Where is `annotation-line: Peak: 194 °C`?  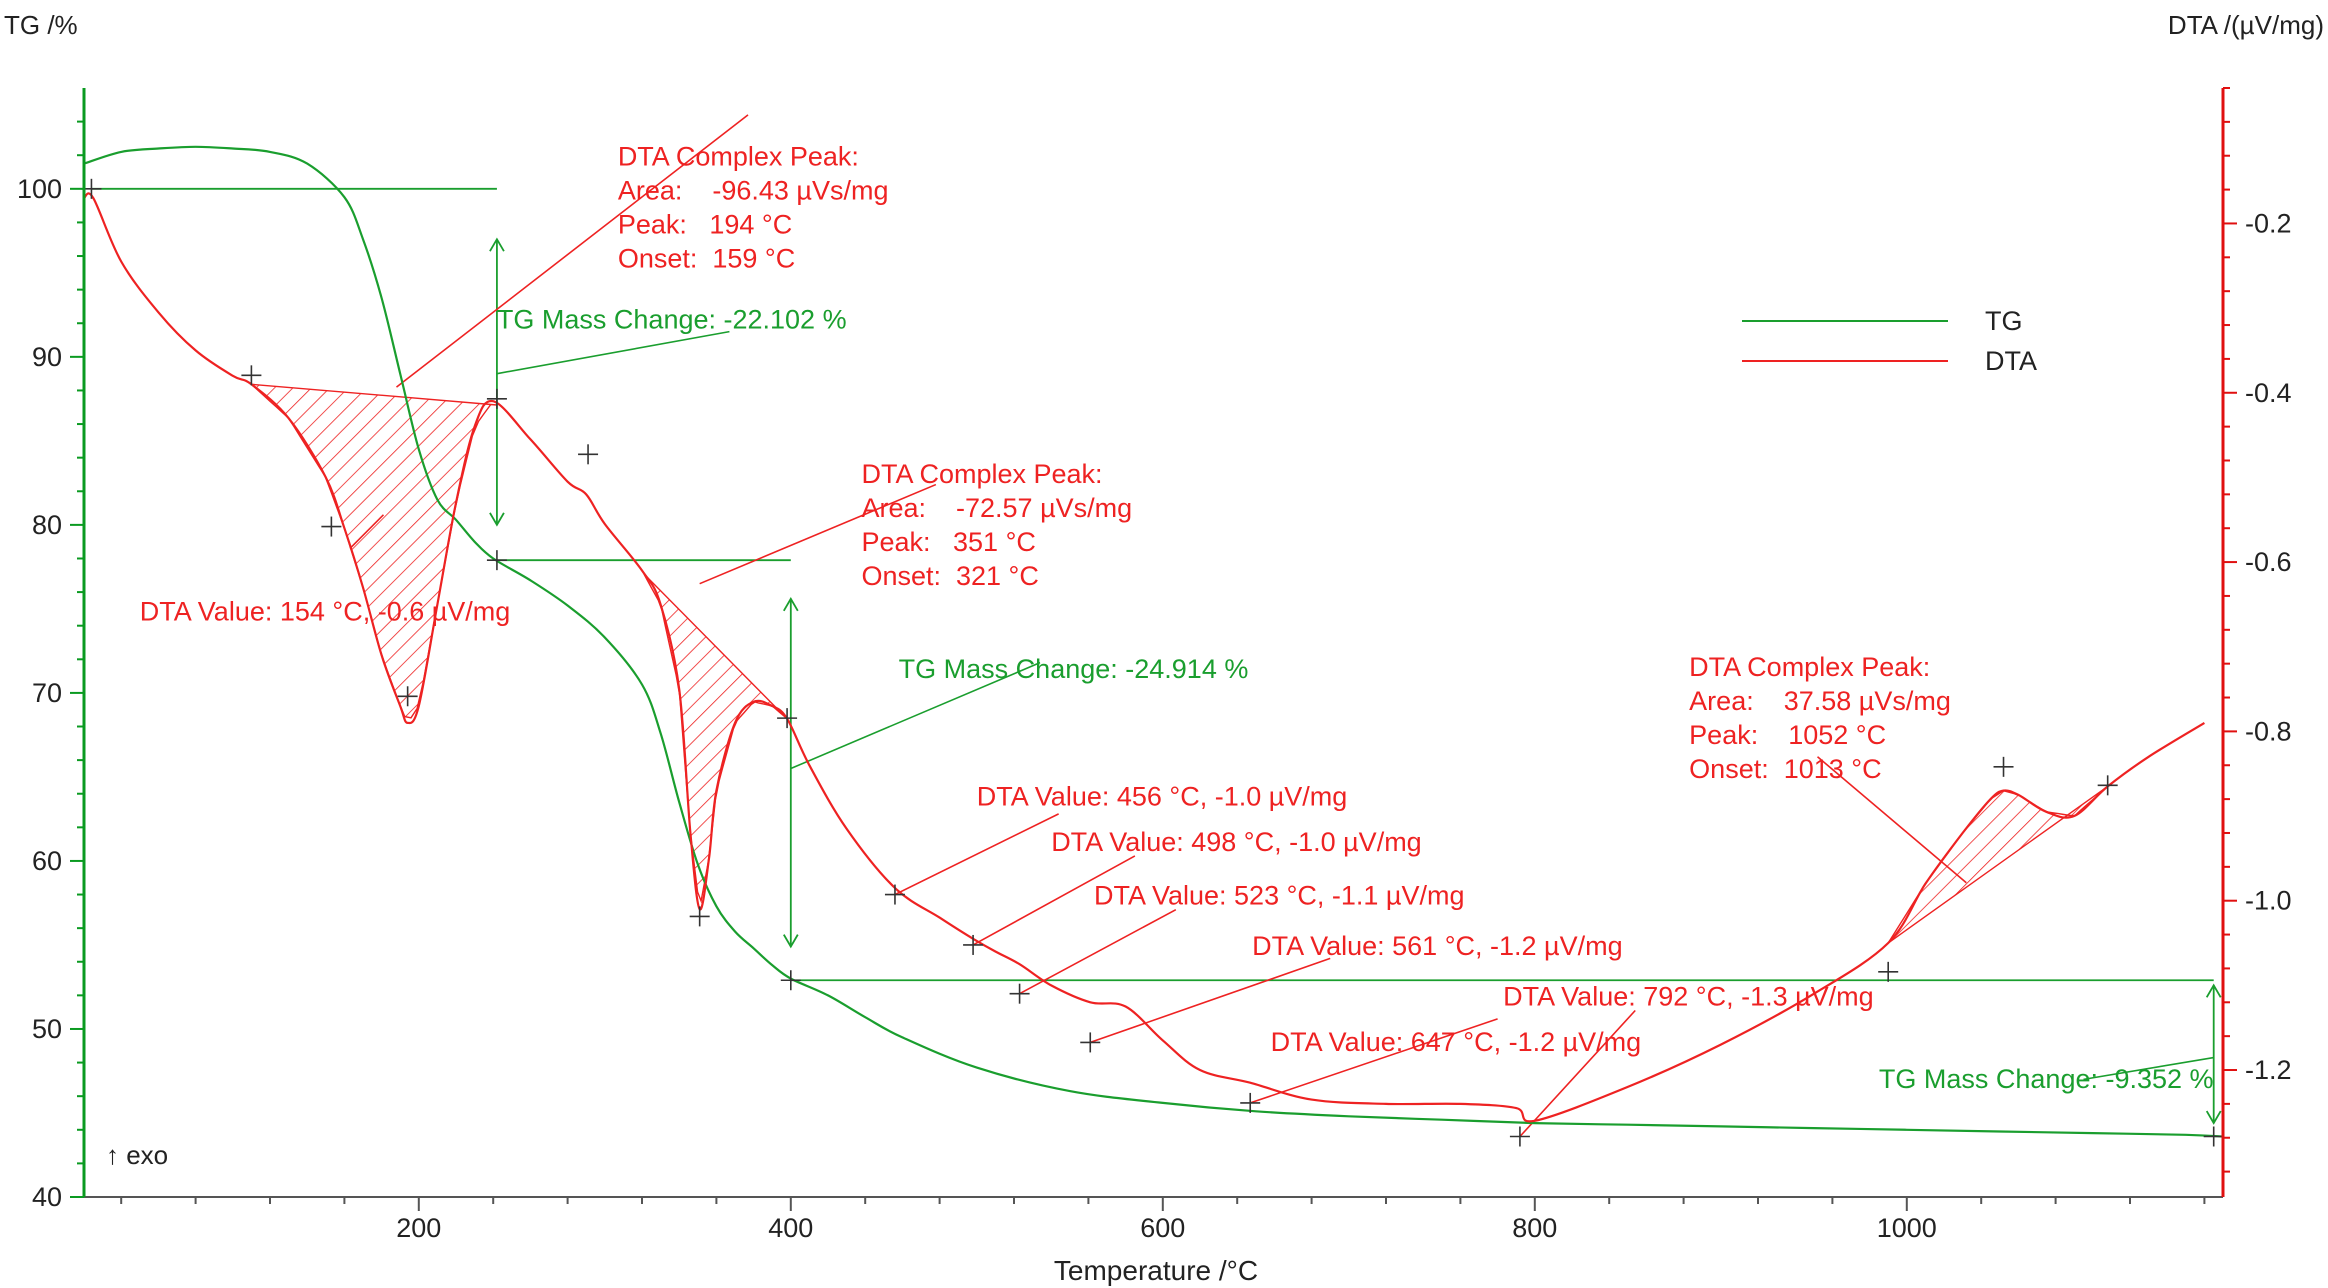 annotation-line: Peak: 194 °C is located at coordinates (705, 224).